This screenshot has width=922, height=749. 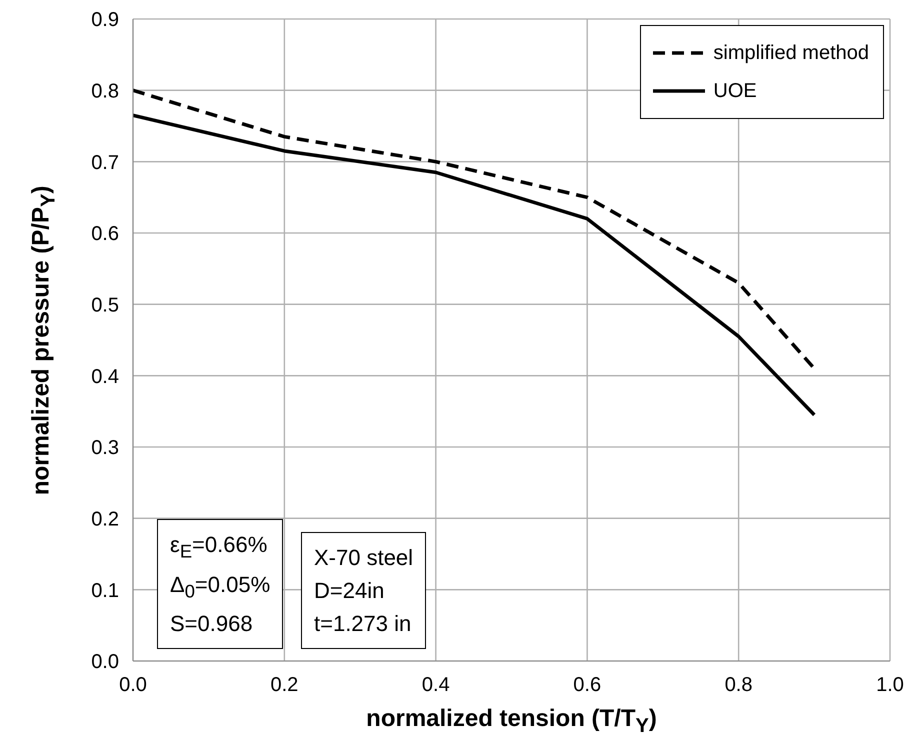 What do you see at coordinates (105, 377) in the screenshot?
I see `y-tick-label: 0.4` at bounding box center [105, 377].